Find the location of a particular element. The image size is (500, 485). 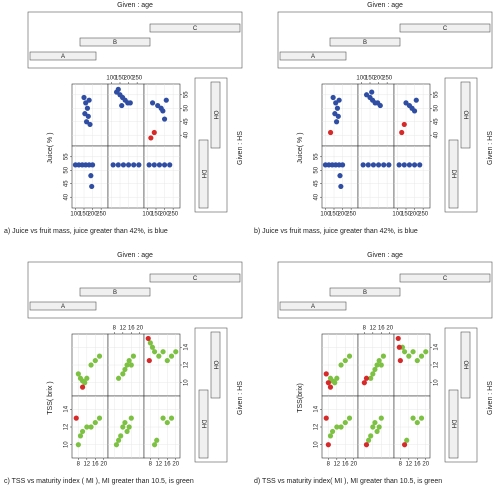

y-tick-label: 12 is located at coordinates (67, 426).